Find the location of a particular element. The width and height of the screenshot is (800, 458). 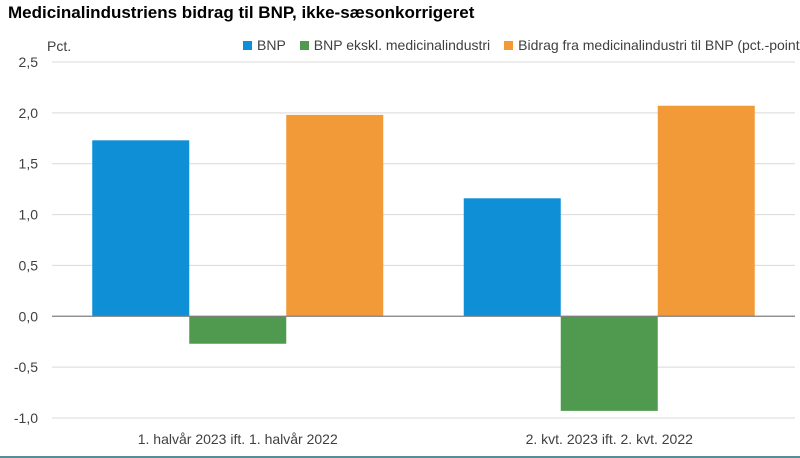

legend-swatch-bnp is located at coordinates (247, 45).